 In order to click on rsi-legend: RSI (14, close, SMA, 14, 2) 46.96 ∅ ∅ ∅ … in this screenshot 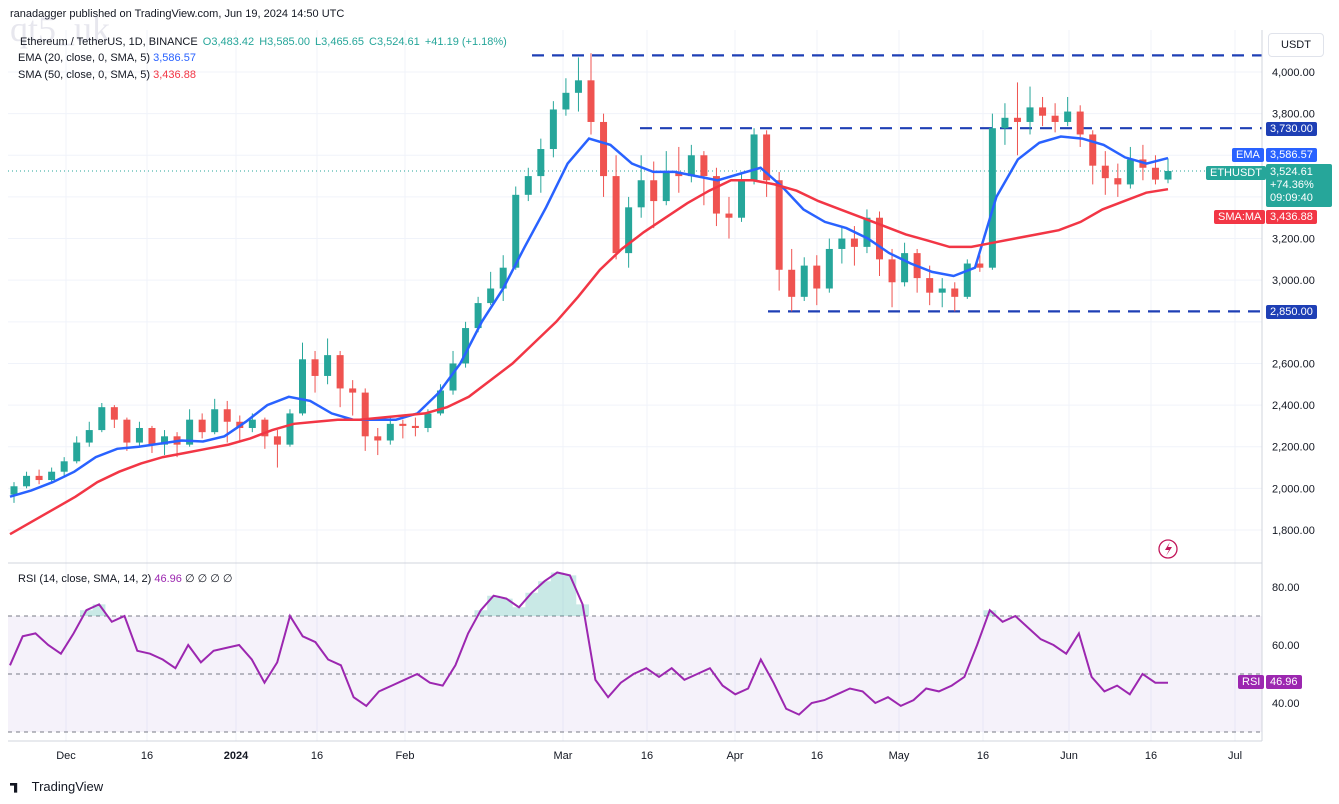, I will do `click(125, 578)`.